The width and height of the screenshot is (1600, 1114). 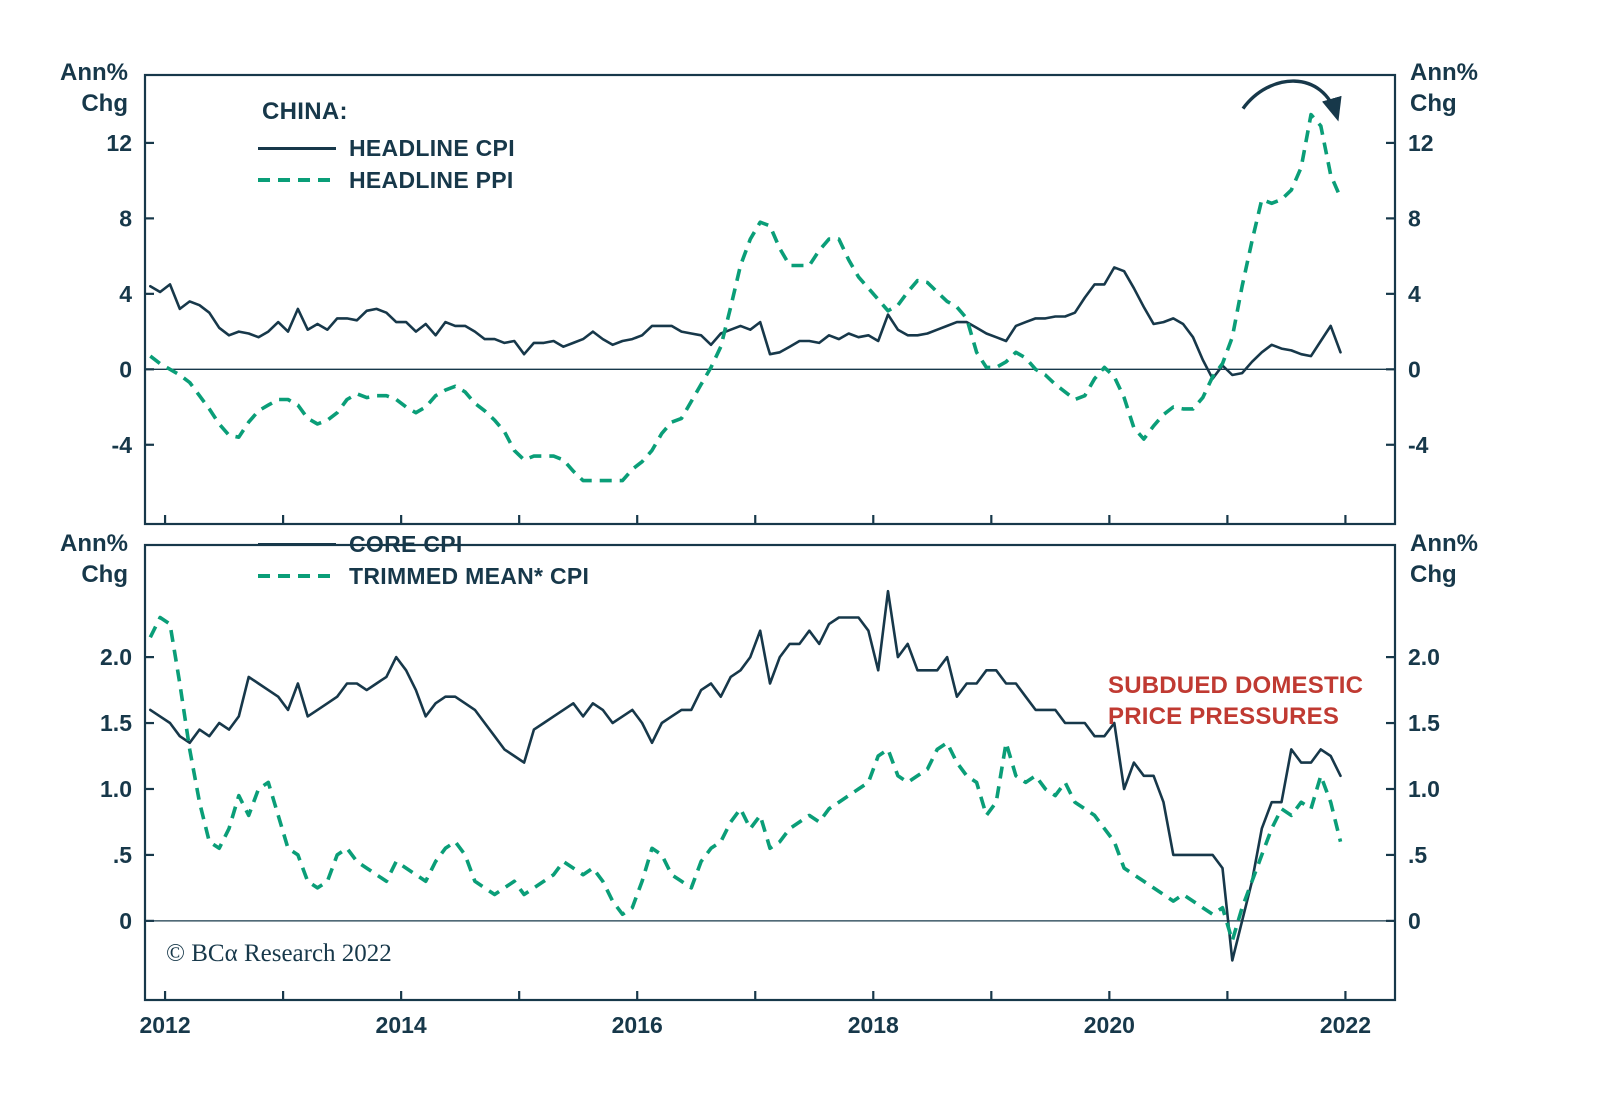 I want to click on legend-bottom-panel: CORE CPI TRIMMED MEAN* CPI, so click(x=423, y=560).